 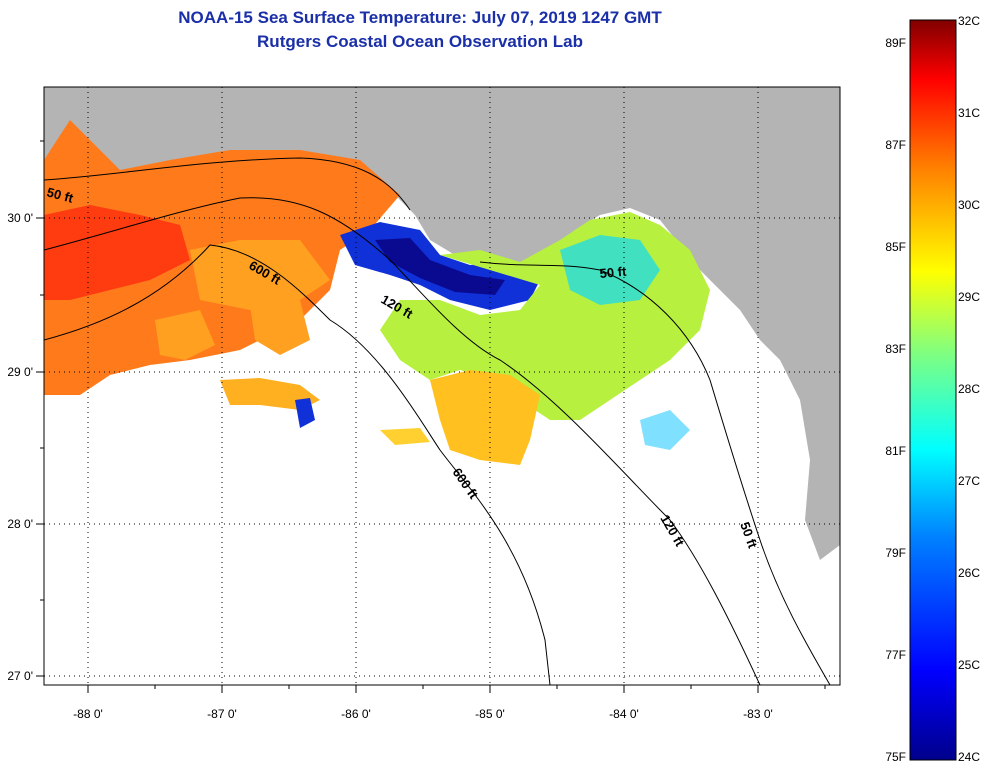 I want to click on sst-cold-core, so click(x=440, y=266).